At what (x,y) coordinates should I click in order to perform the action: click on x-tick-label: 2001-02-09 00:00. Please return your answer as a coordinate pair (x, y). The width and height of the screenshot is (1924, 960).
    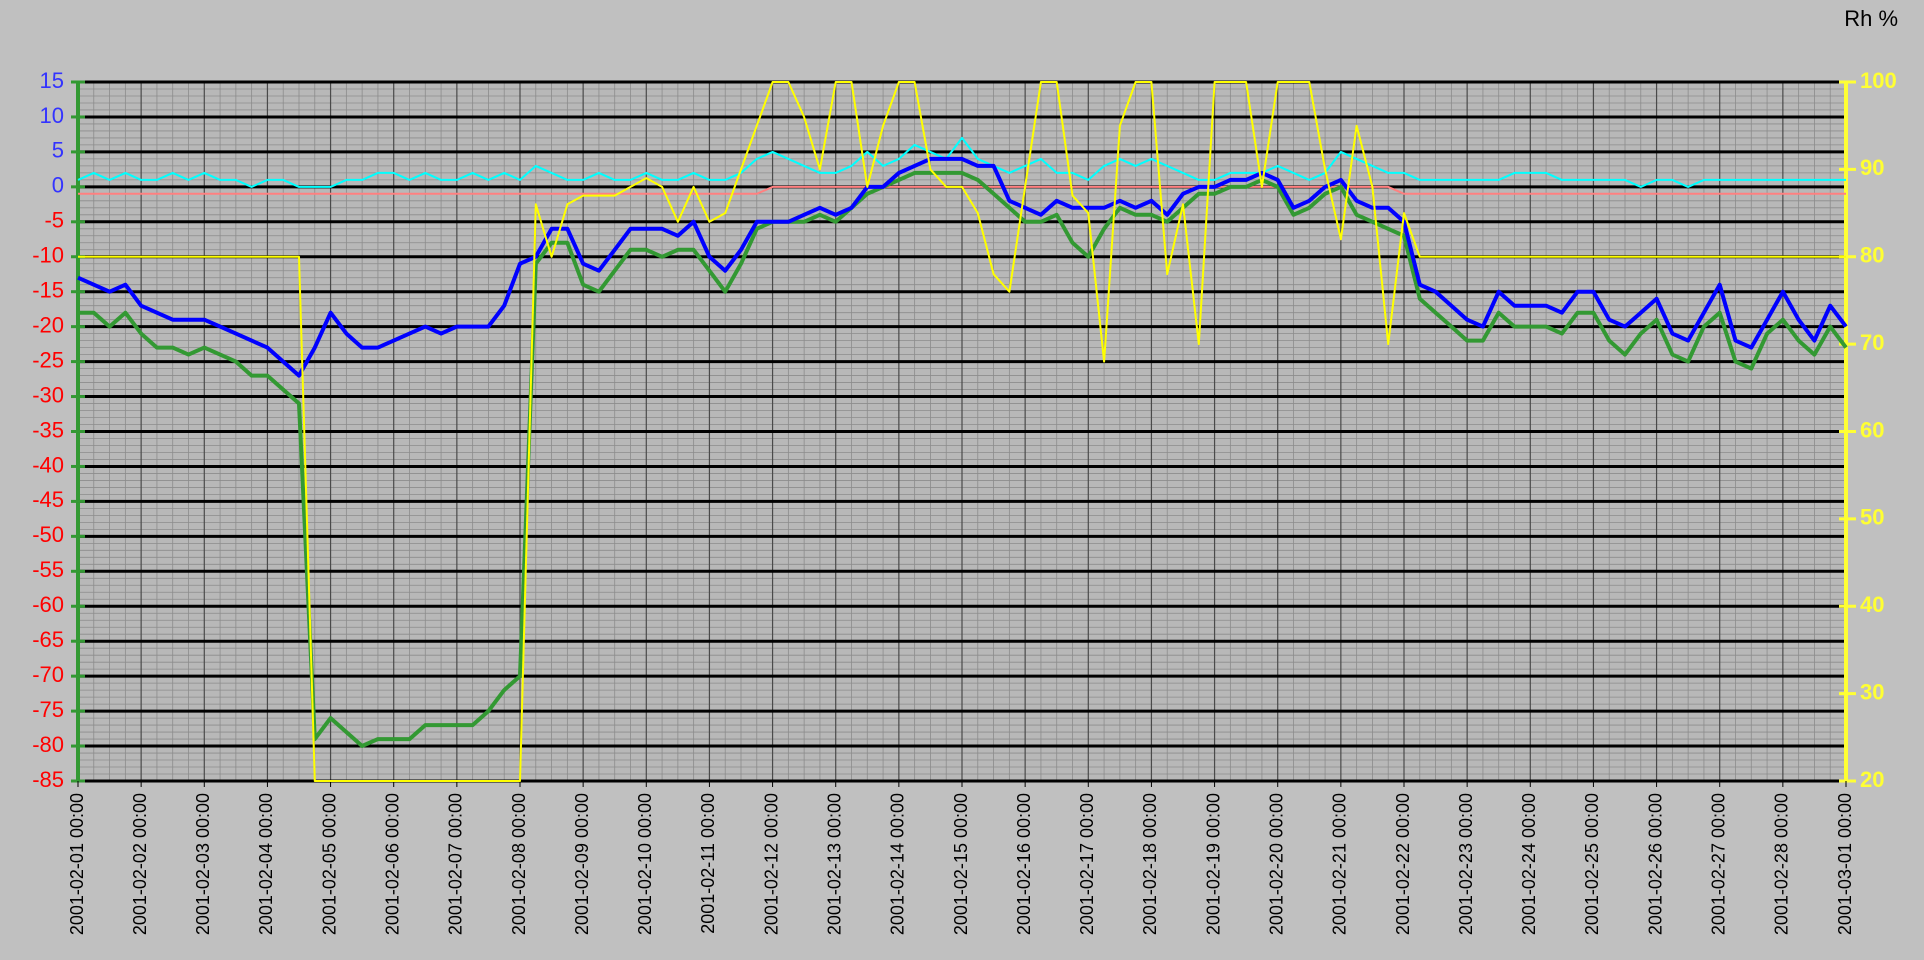
    Looking at the image, I should click on (582, 864).